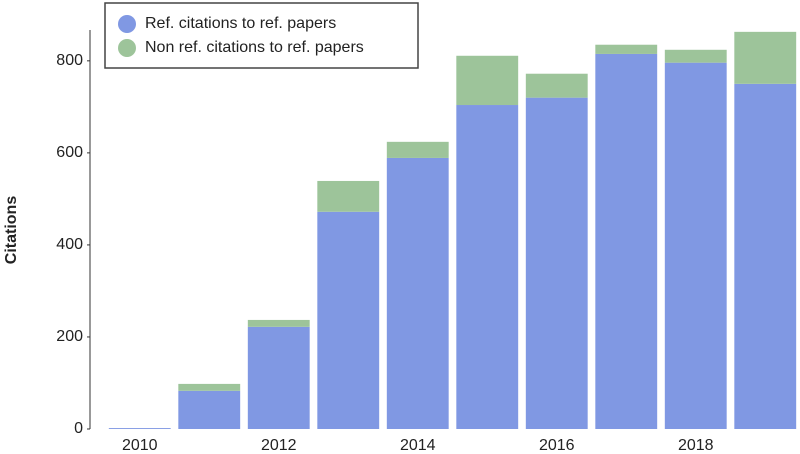 This screenshot has height=454, width=800. What do you see at coordinates (696, 445) in the screenshot?
I see `x-tick-label: 2018` at bounding box center [696, 445].